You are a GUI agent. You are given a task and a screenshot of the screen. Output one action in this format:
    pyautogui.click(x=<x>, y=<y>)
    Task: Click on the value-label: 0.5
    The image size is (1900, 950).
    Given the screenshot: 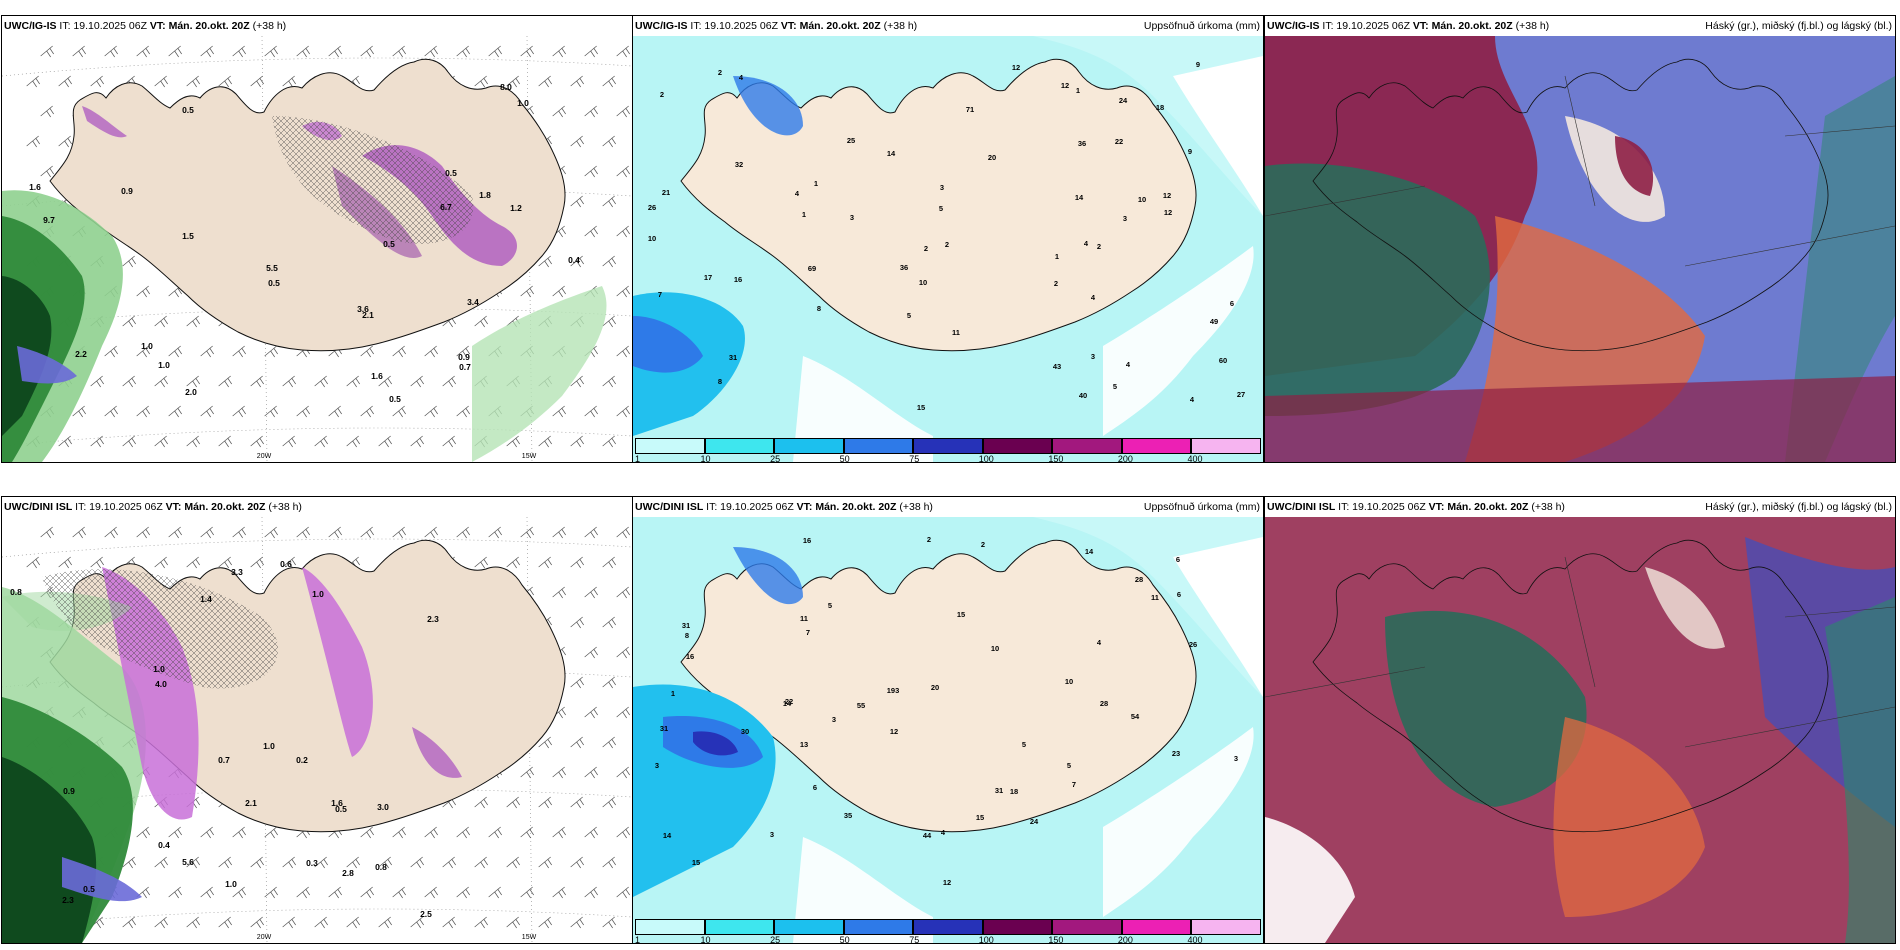 What is the action you would take?
    pyautogui.click(x=395, y=399)
    